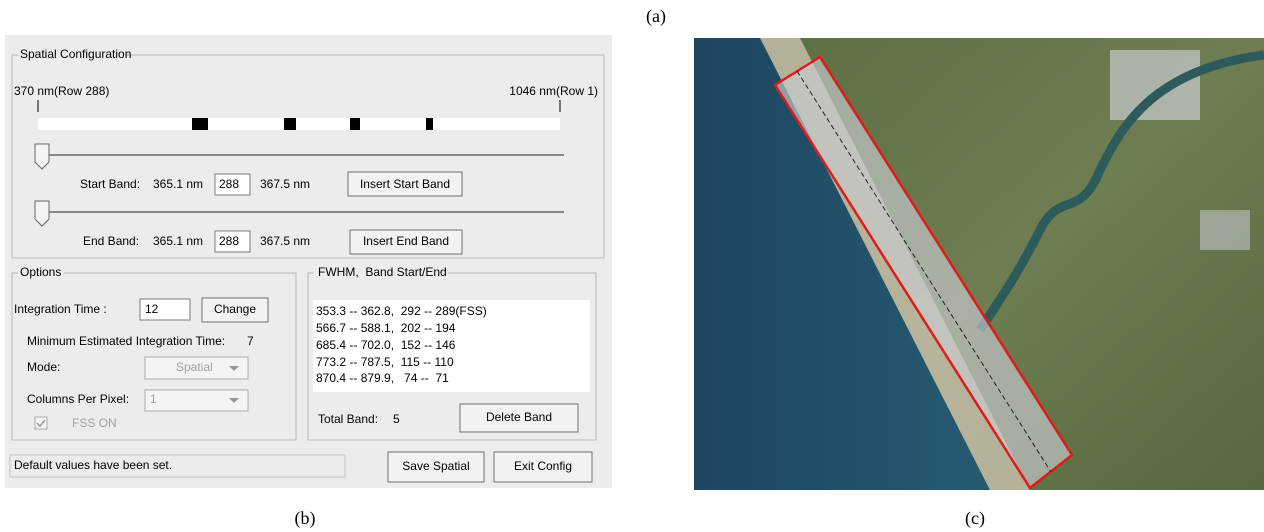 Image resolution: width=1264 pixels, height=532 pixels. I want to click on checkbox, so click(41, 423).